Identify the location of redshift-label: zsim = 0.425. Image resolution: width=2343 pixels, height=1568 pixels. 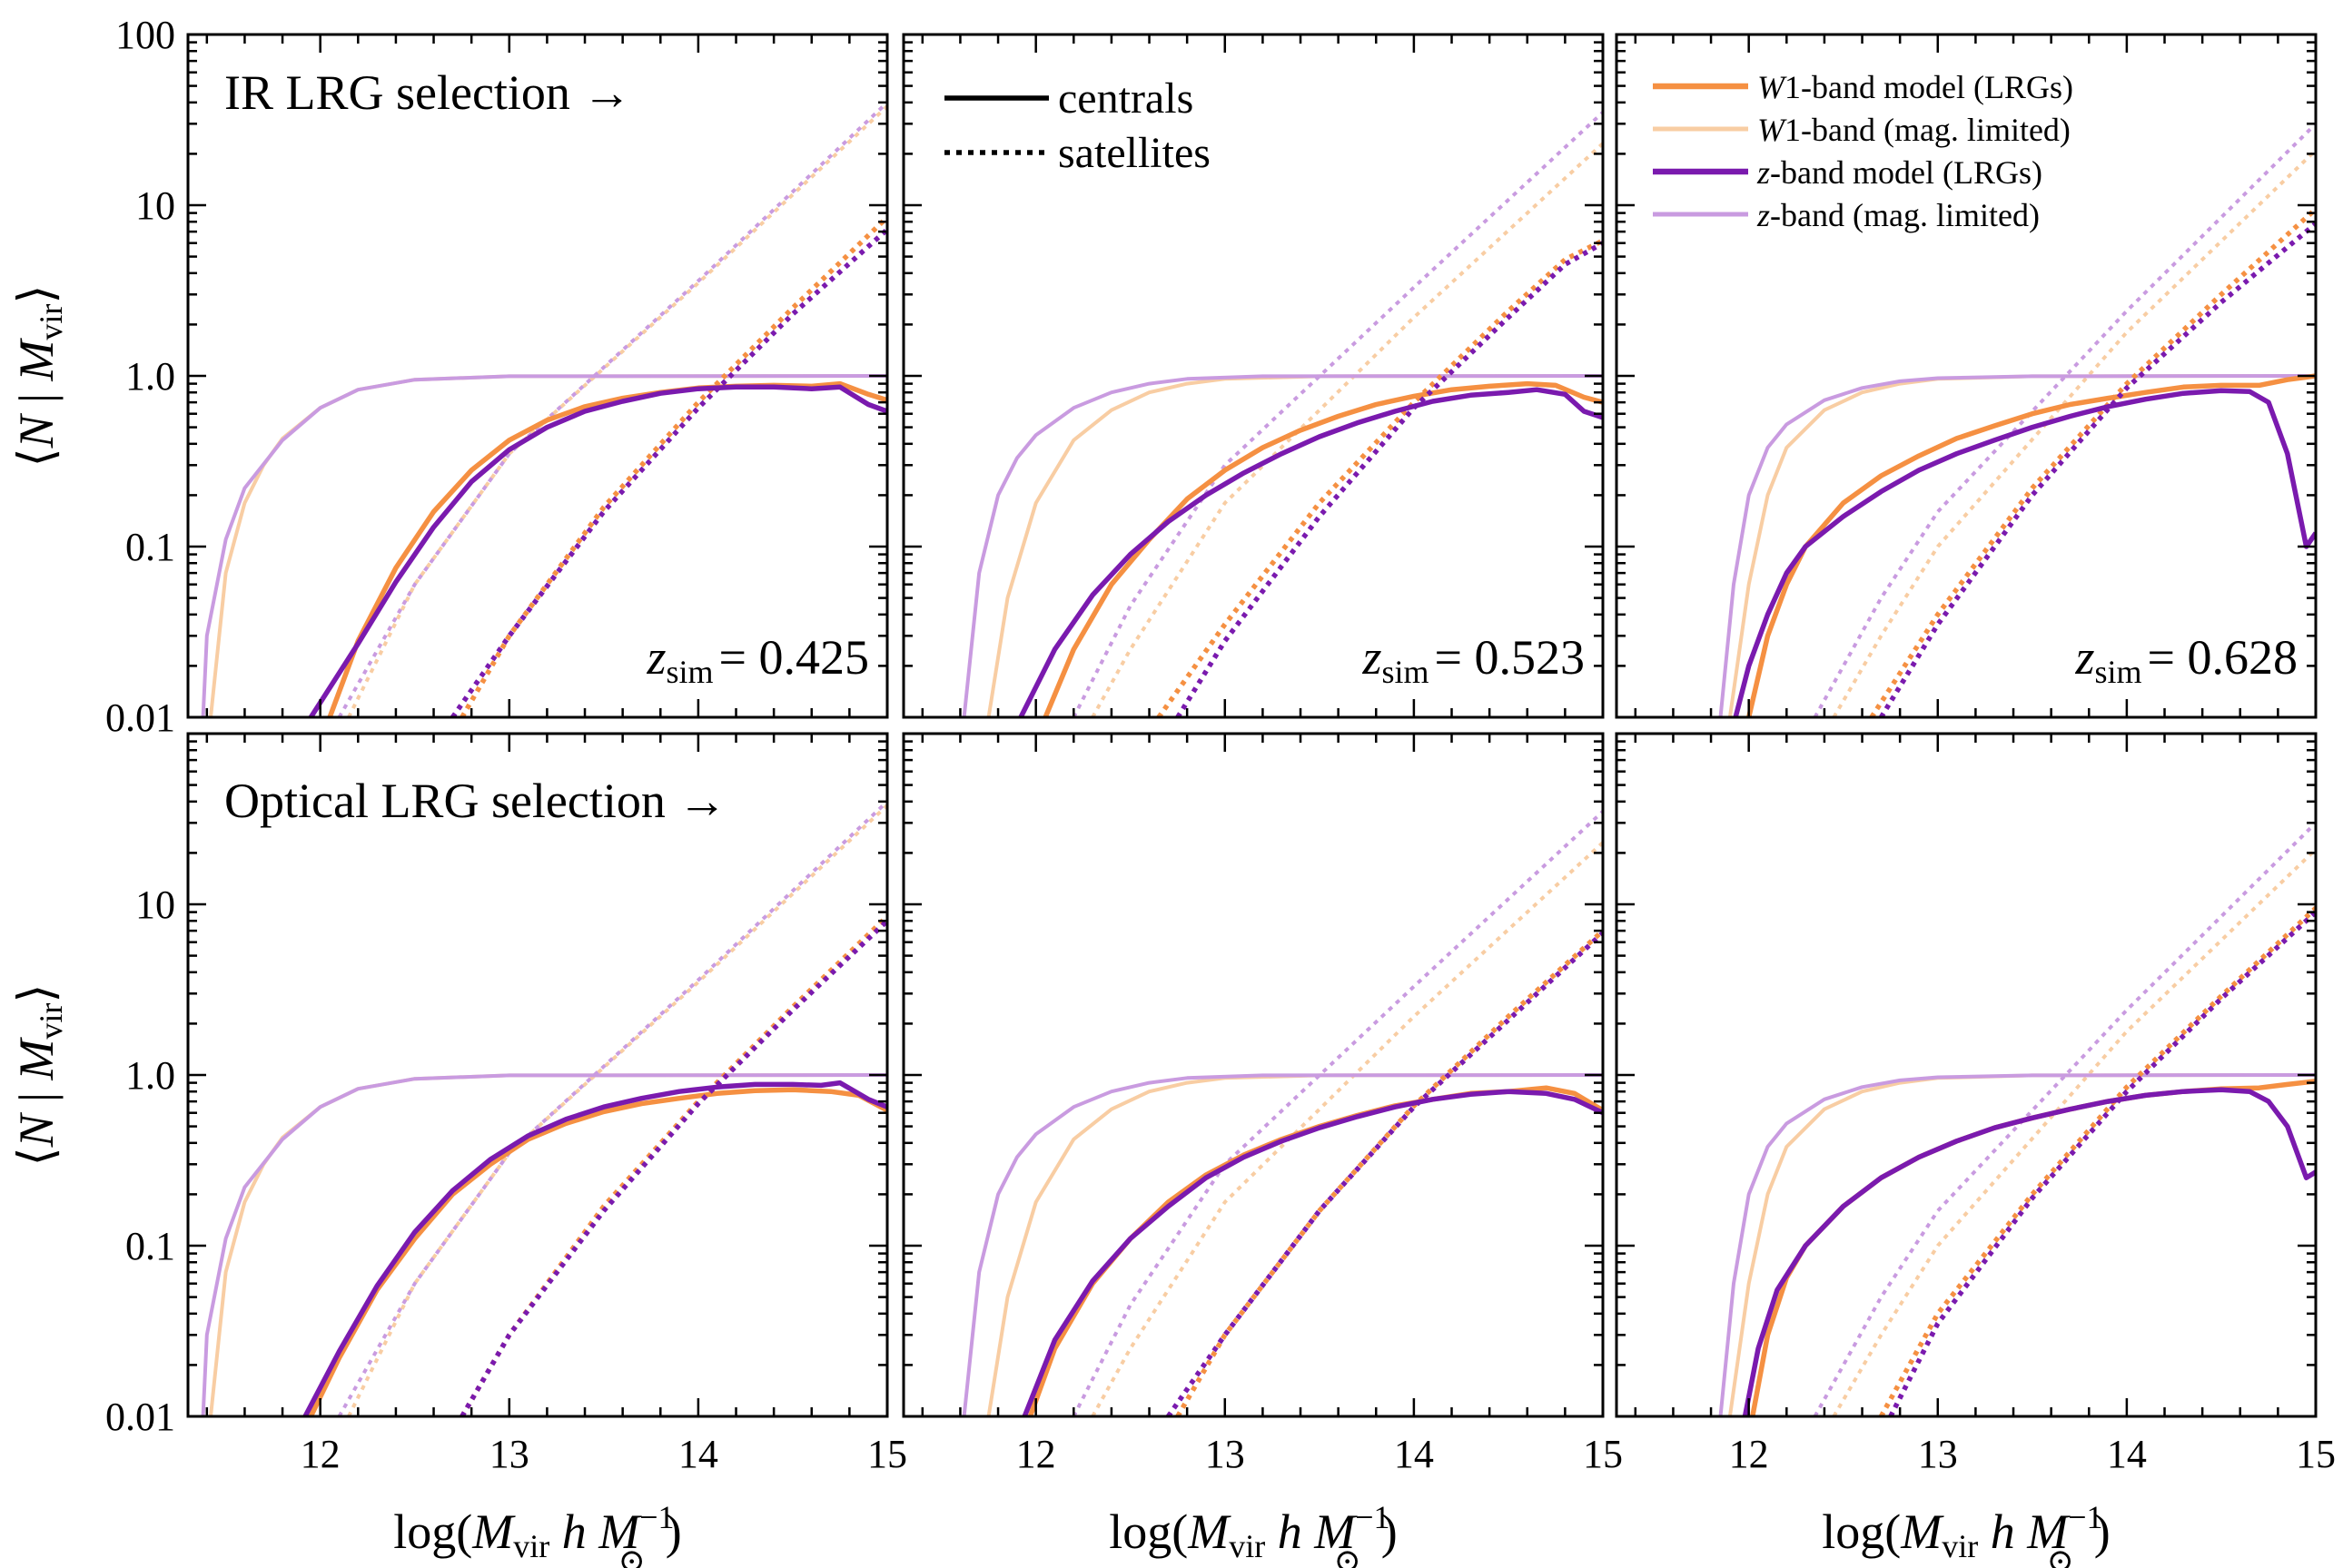
(758, 660).